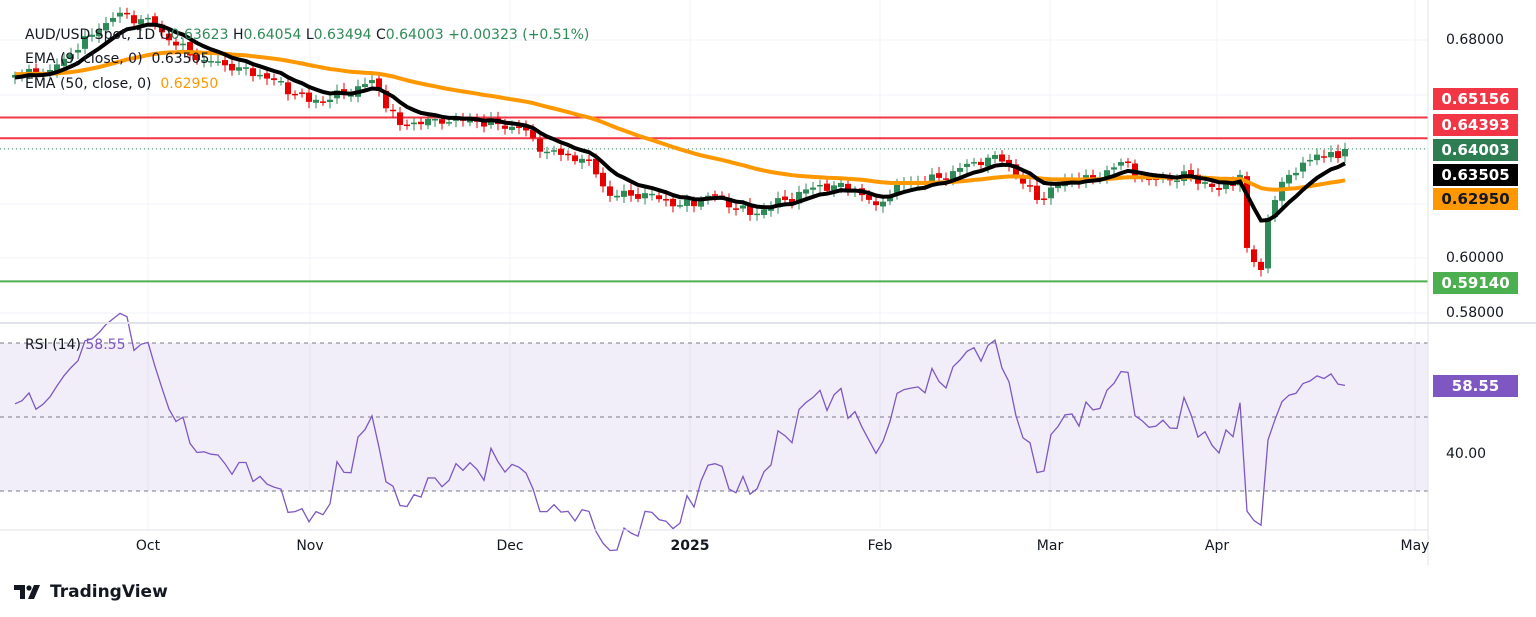  What do you see at coordinates (189, 84) in the screenshot?
I see `ema50-value: 0.62950` at bounding box center [189, 84].